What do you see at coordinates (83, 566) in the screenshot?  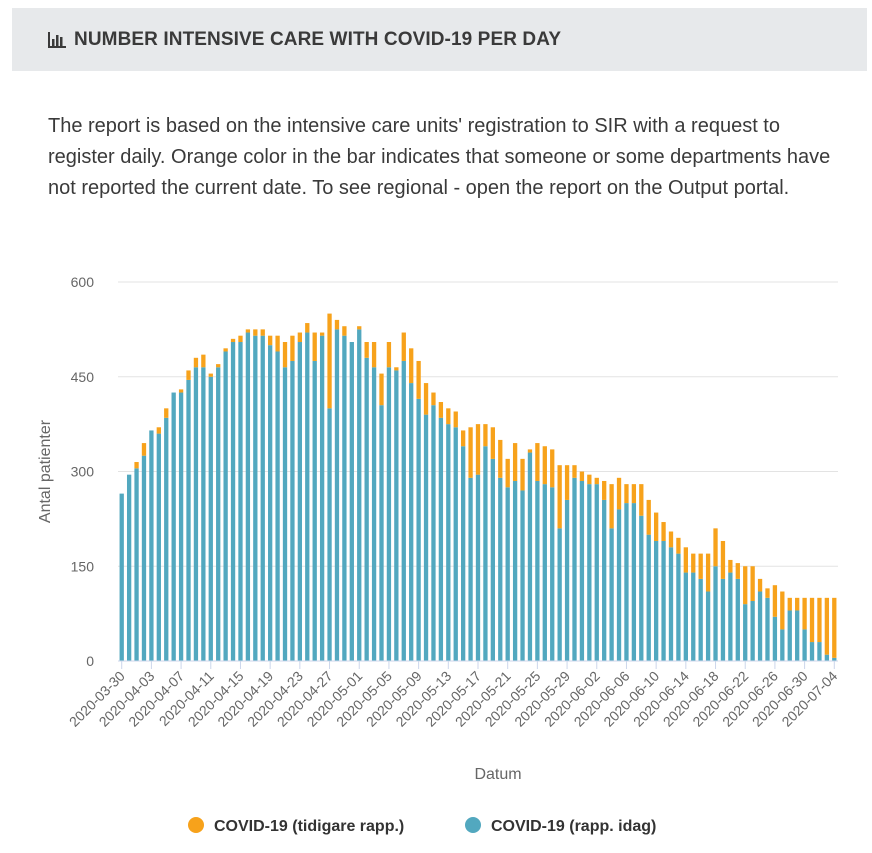 I see `y-tick-label: 150` at bounding box center [83, 566].